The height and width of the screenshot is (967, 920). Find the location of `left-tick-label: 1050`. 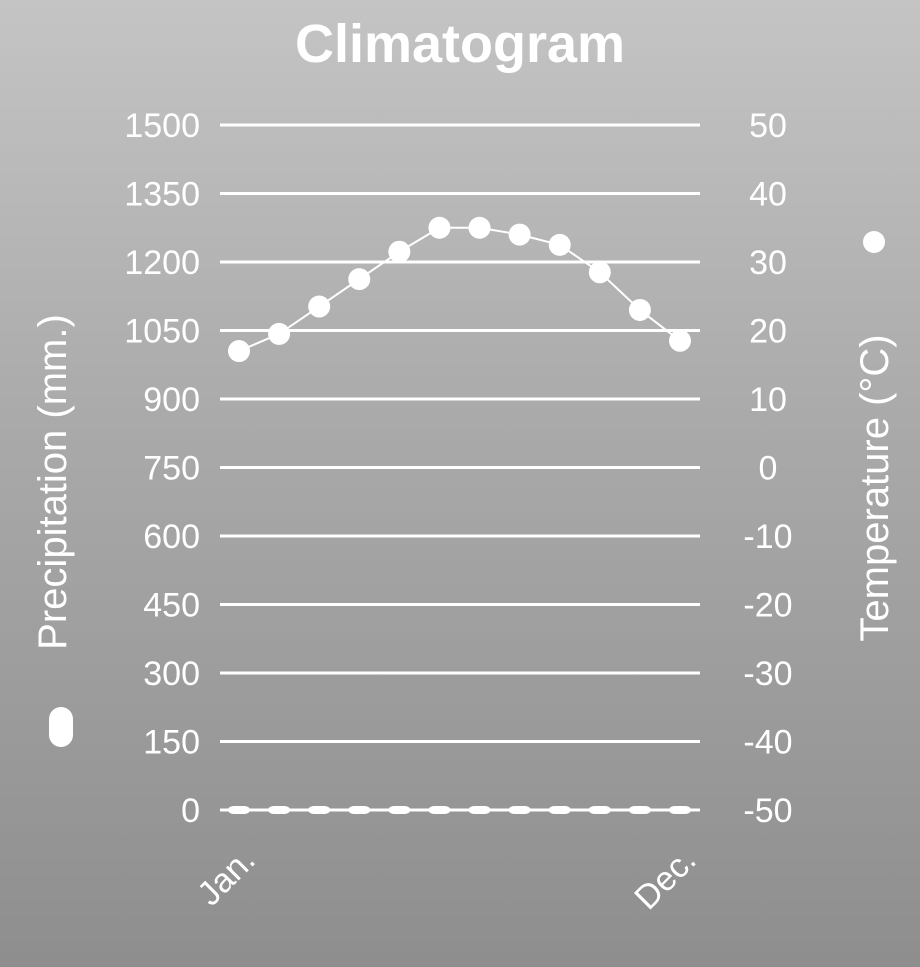

left-tick-label: 1050 is located at coordinates (162, 332).